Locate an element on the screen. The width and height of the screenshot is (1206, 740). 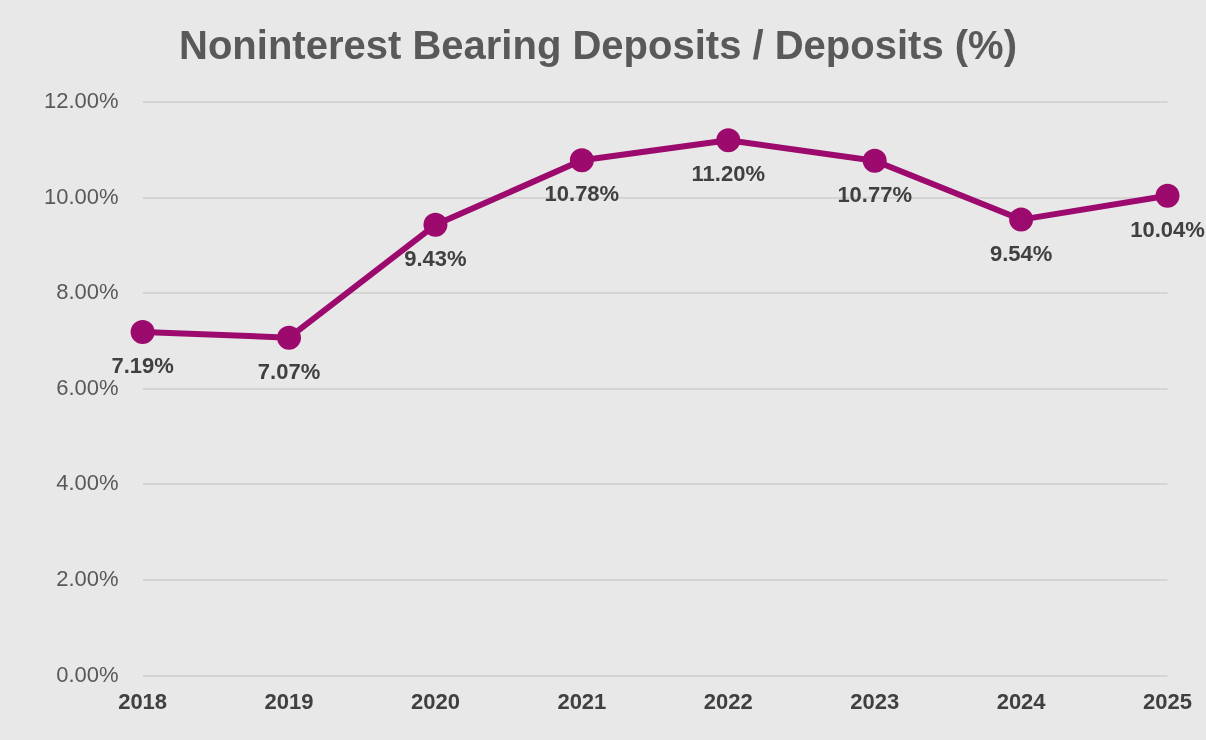
x-tick-label: 2019 is located at coordinates (289, 701).